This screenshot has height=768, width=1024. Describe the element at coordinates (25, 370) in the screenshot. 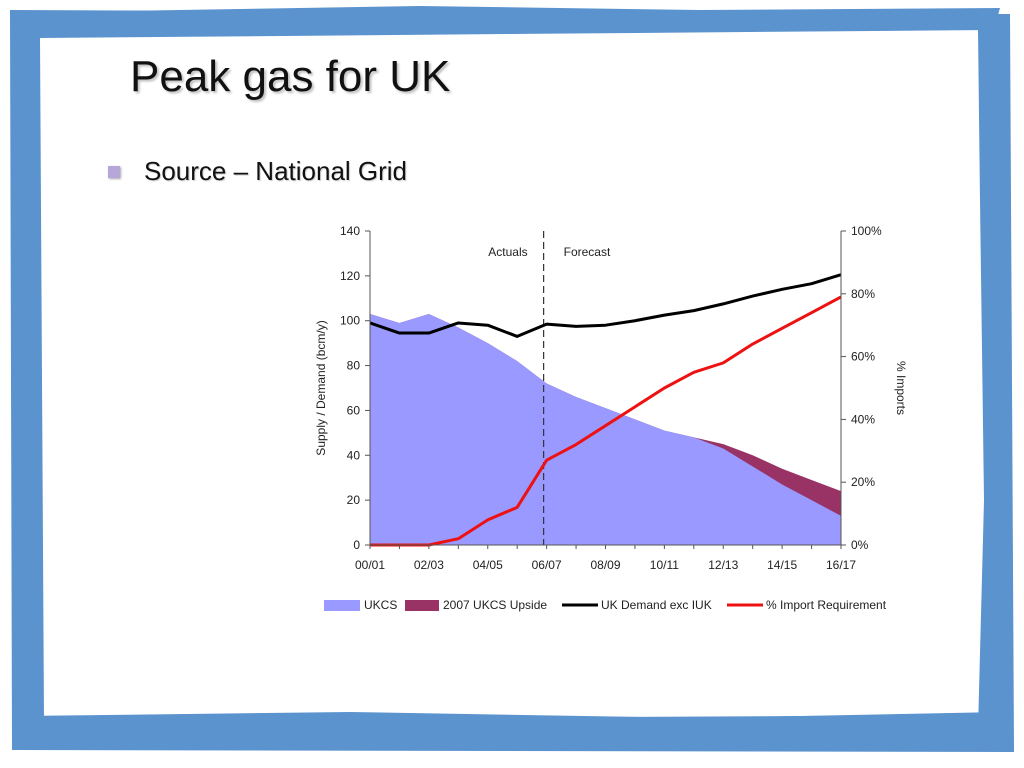

I see `frame-brush-left` at that location.